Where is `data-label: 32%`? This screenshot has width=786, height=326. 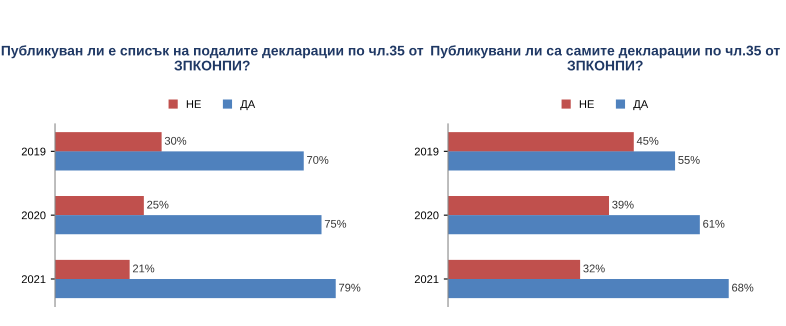 data-label: 32% is located at coordinates (594, 268).